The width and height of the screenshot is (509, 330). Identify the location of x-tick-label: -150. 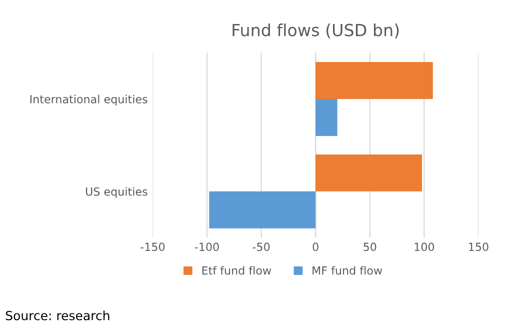
(152, 247).